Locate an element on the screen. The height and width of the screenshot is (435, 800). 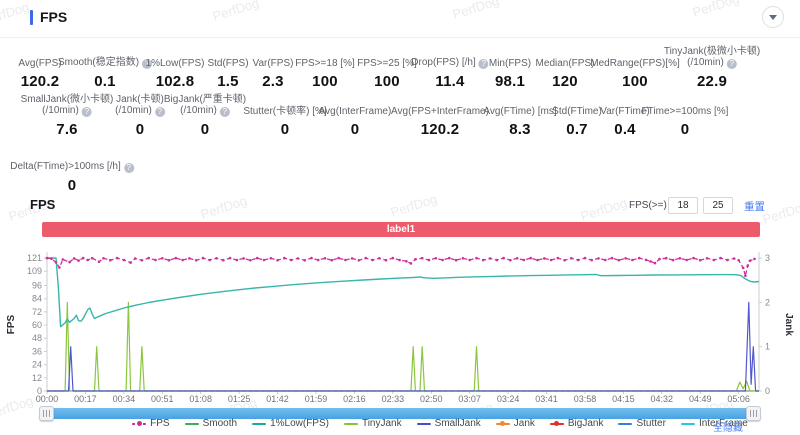
stat-cell: Avg(InterFrame) 0 is located at coordinates (355, 116).